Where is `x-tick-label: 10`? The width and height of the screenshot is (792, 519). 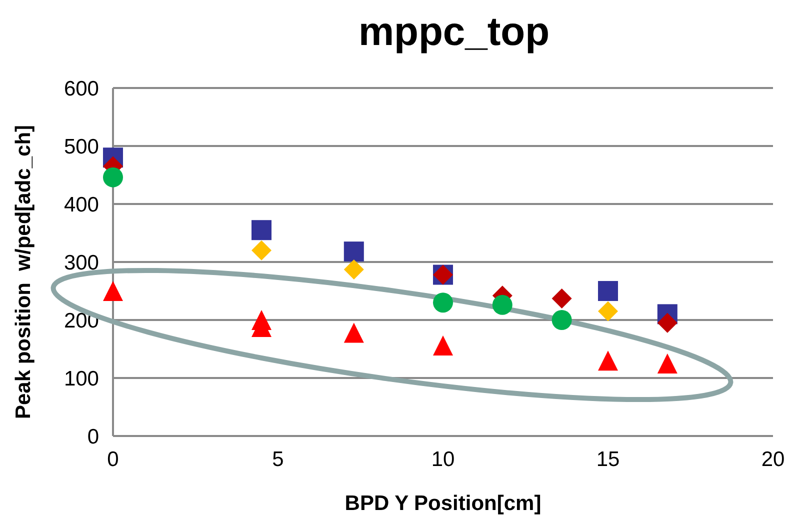
x-tick-label: 10 is located at coordinates (443, 459).